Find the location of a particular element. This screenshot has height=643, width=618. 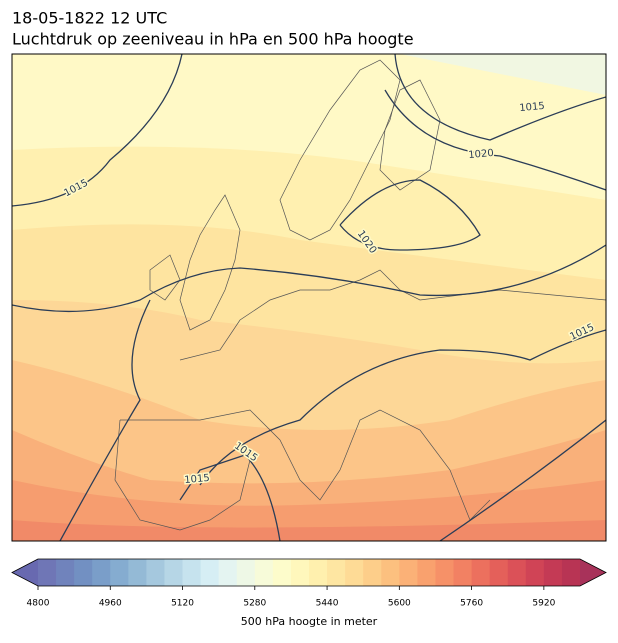

colorbar-over is located at coordinates (593, 572).